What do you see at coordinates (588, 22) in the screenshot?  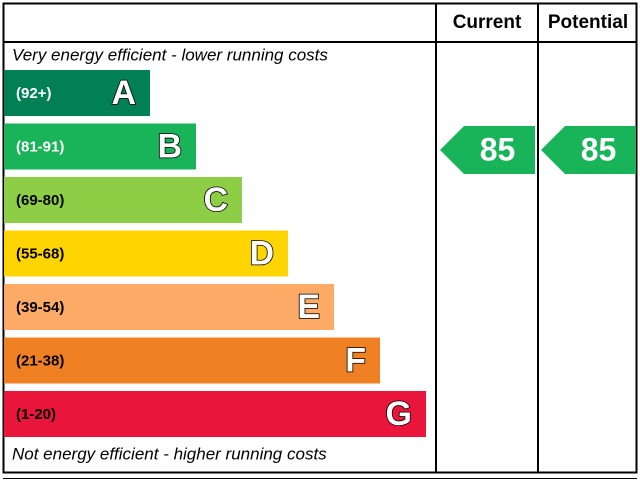 I see `potential-header: Potential` at bounding box center [588, 22].